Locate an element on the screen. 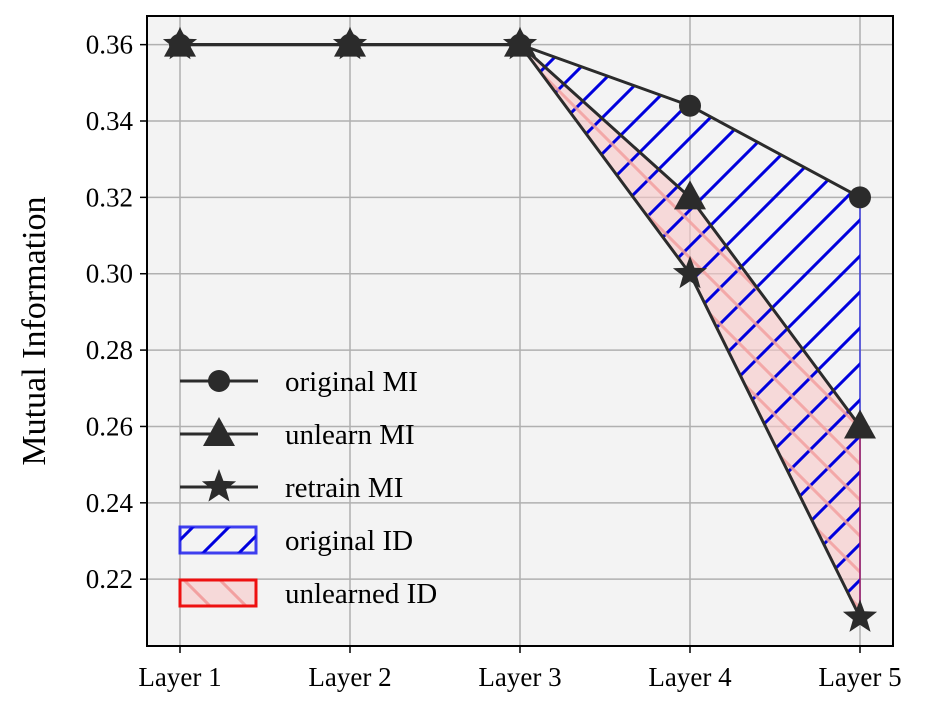 This screenshot has width=933, height=709. legend-original-id-swatch is located at coordinates (218, 540).